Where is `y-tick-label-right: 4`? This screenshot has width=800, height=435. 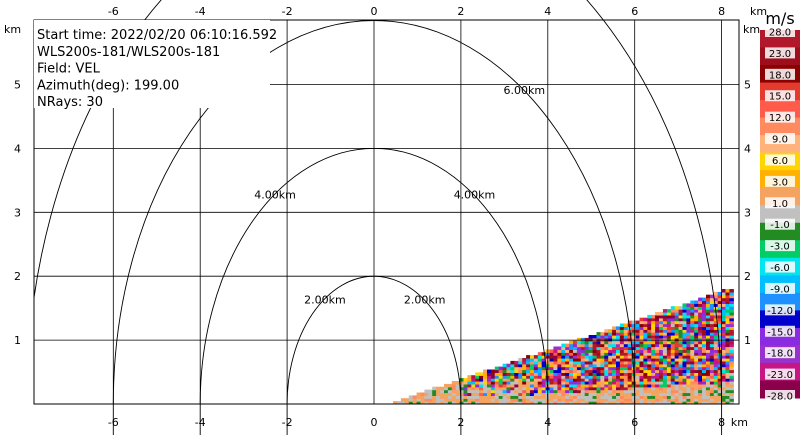
y-tick-label-right: 4 is located at coordinates (747, 148).